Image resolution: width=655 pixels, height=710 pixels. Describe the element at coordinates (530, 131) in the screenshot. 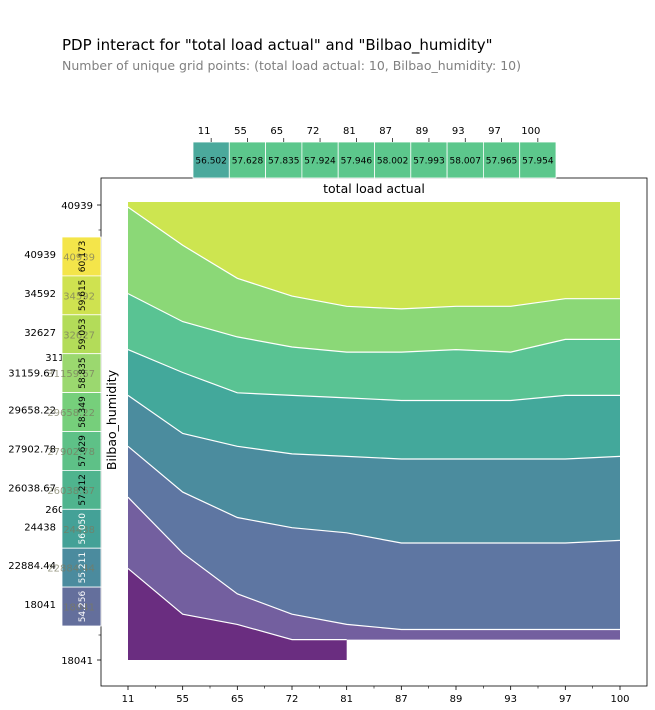

I see `top-strip-label: 100` at that location.